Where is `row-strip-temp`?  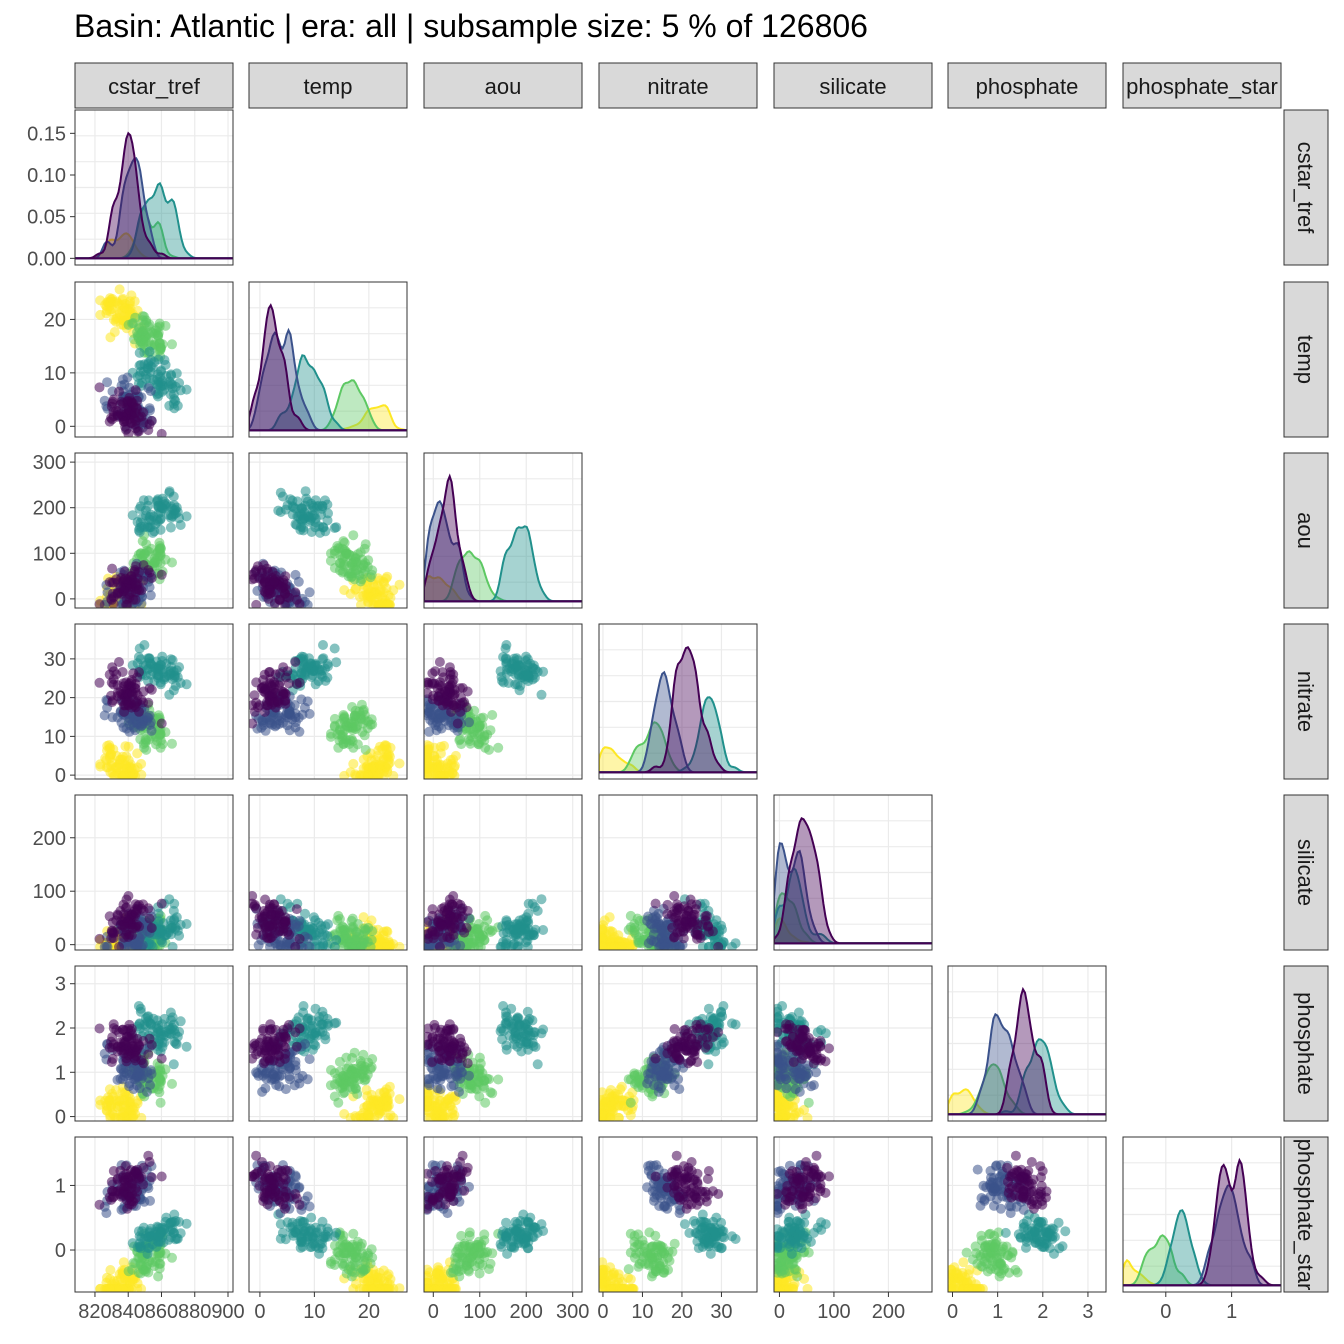
row-strip-temp is located at coordinates (1306, 359).